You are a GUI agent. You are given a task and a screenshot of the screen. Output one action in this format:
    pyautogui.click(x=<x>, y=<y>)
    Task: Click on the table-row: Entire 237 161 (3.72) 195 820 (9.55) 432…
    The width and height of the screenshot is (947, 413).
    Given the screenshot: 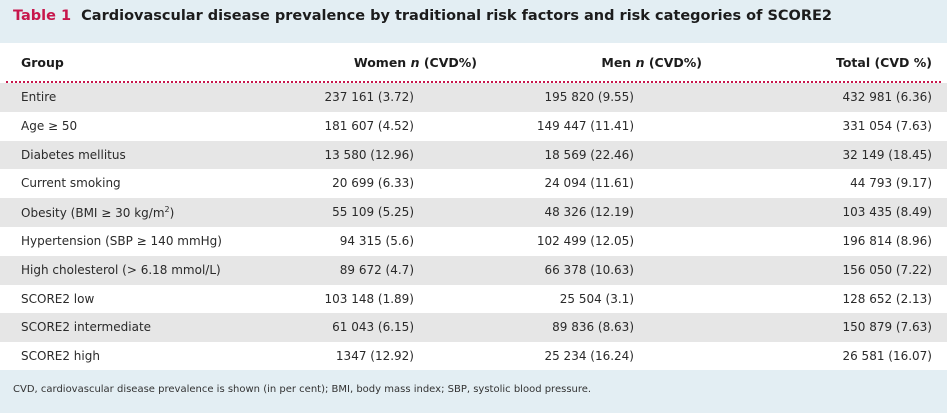 What is the action you would take?
    pyautogui.click(x=473, y=97)
    